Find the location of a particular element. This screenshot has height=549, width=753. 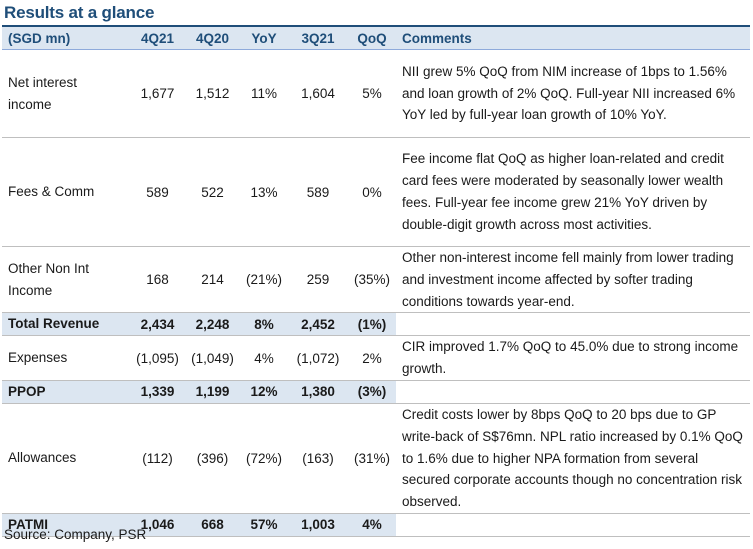

cell-qoq: (3%) is located at coordinates (372, 392).